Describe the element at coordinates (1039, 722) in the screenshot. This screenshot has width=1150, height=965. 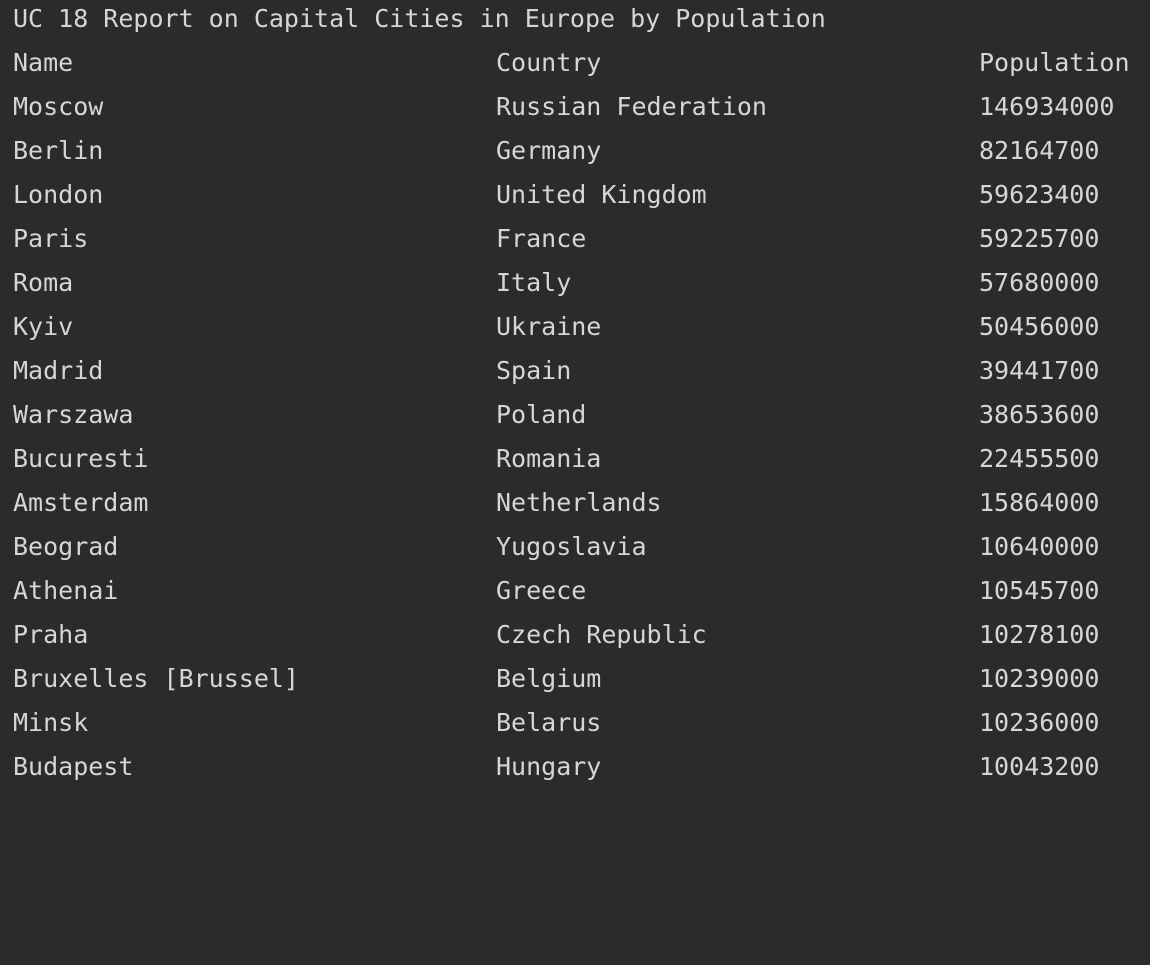
I see `population-value: 10236000` at that location.